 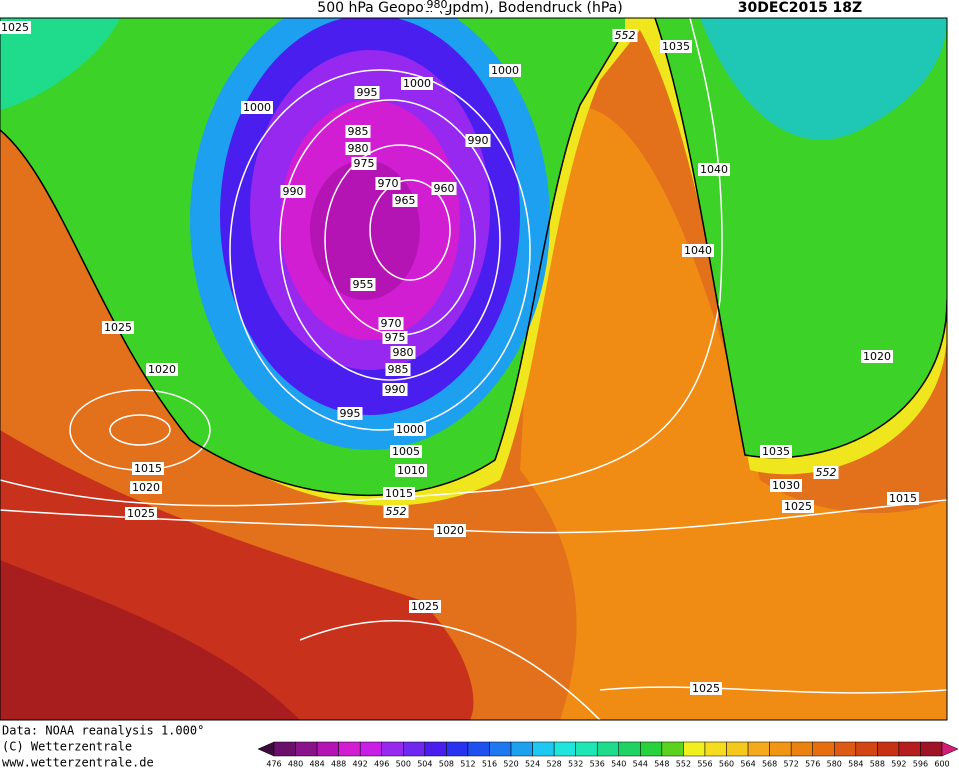 I want to click on isobar-label: 1030, so click(x=786, y=485).